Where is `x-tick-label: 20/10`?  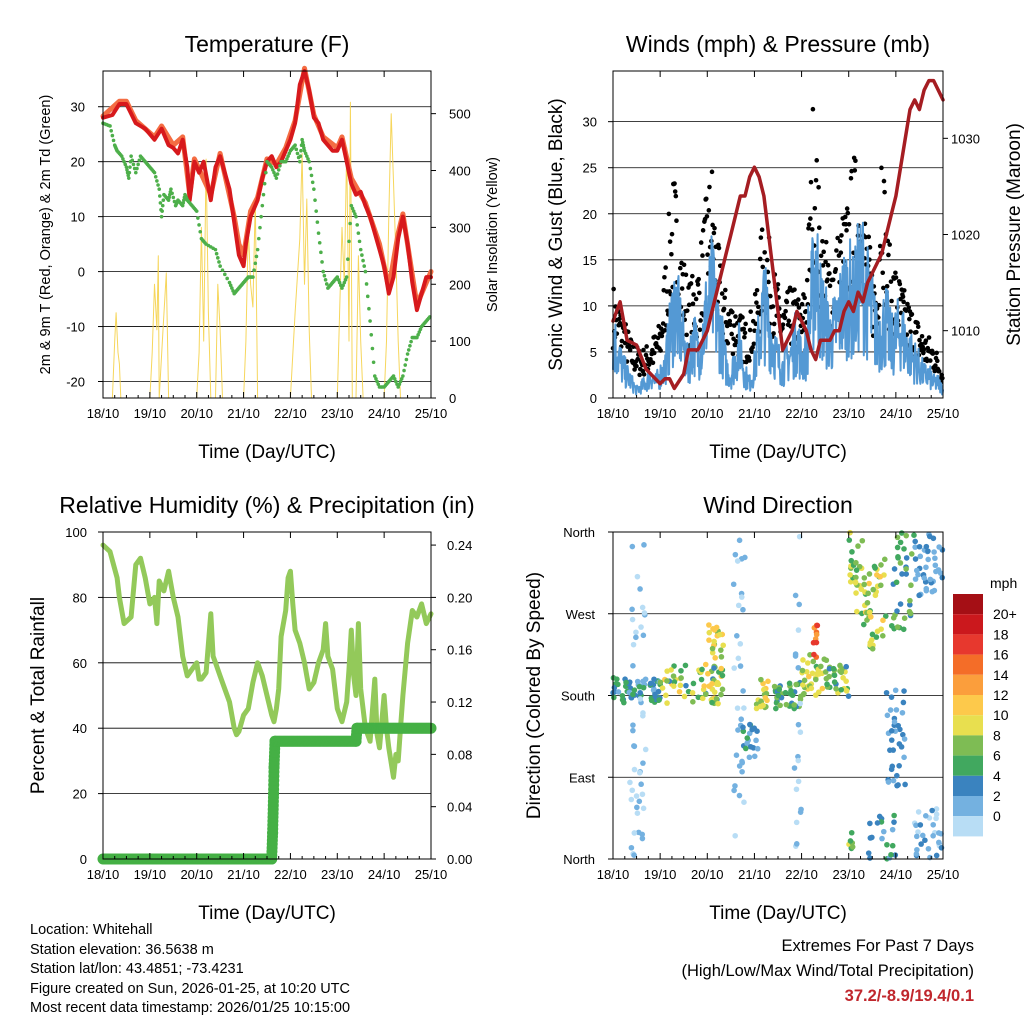 x-tick-label: 20/10 is located at coordinates (707, 874).